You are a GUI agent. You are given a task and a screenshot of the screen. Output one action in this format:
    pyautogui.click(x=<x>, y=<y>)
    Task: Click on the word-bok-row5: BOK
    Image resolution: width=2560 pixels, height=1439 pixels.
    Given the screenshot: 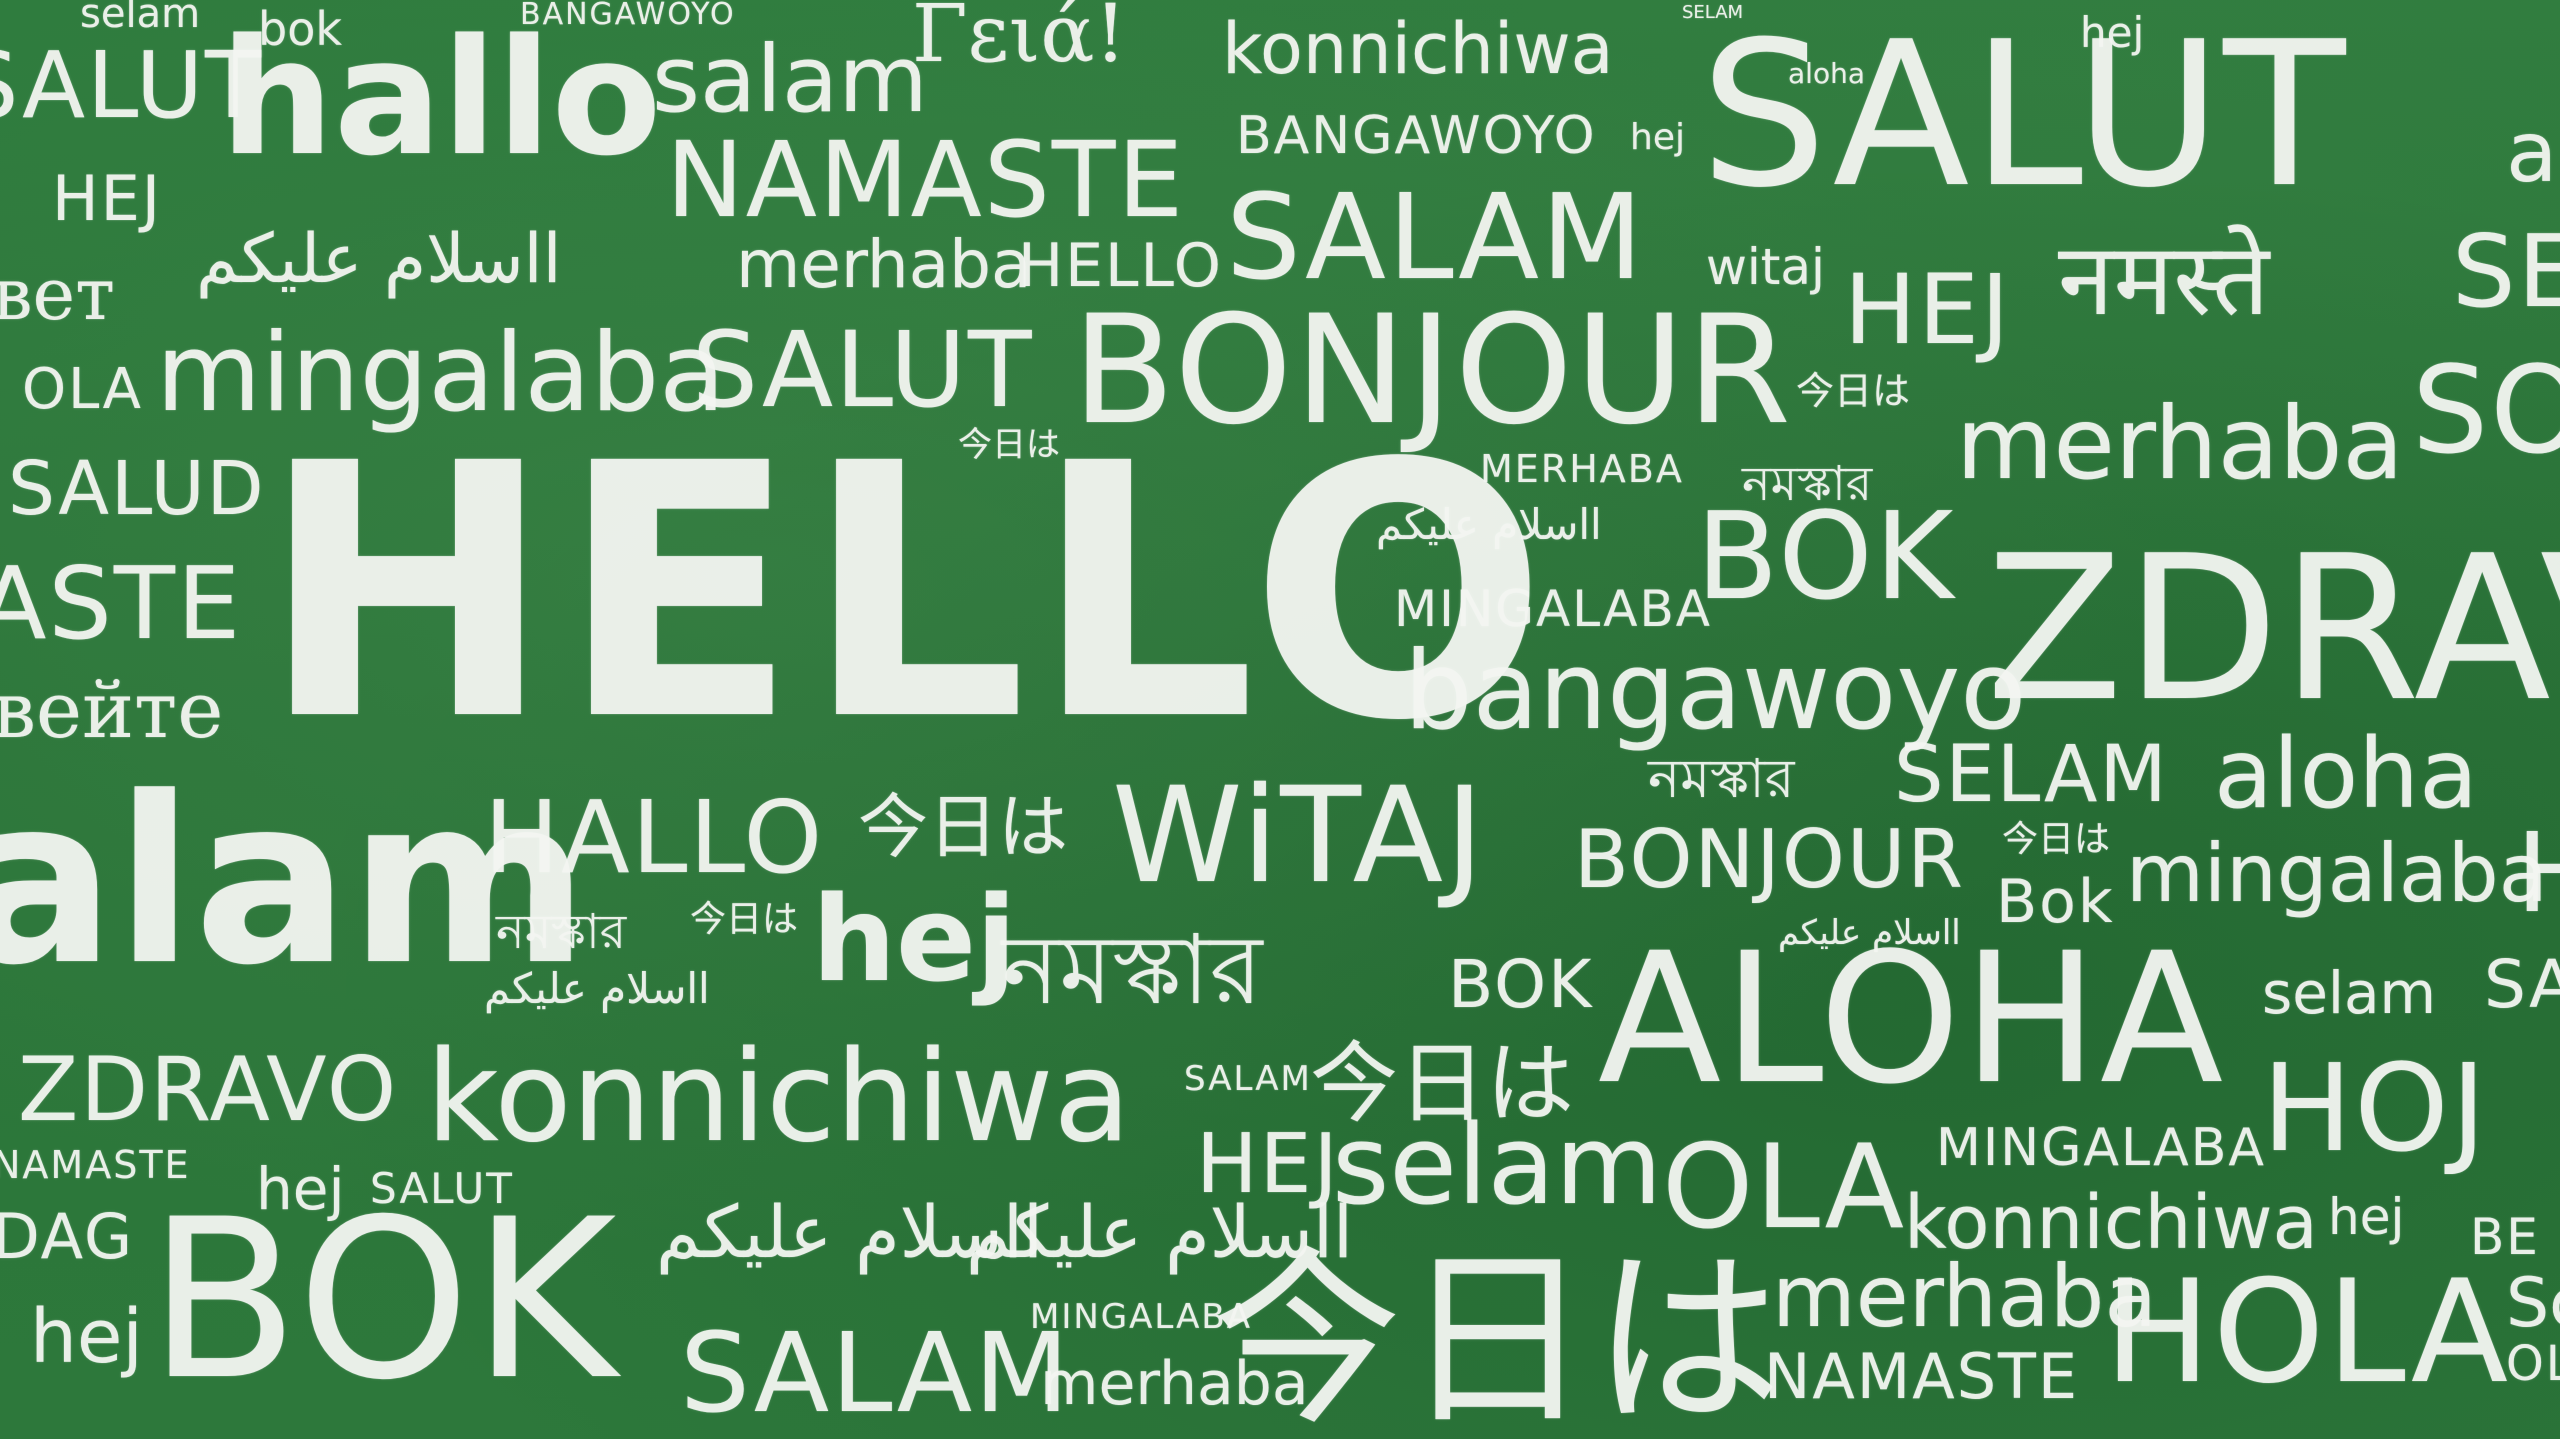 What is the action you would take?
    pyautogui.click(x=1826, y=557)
    